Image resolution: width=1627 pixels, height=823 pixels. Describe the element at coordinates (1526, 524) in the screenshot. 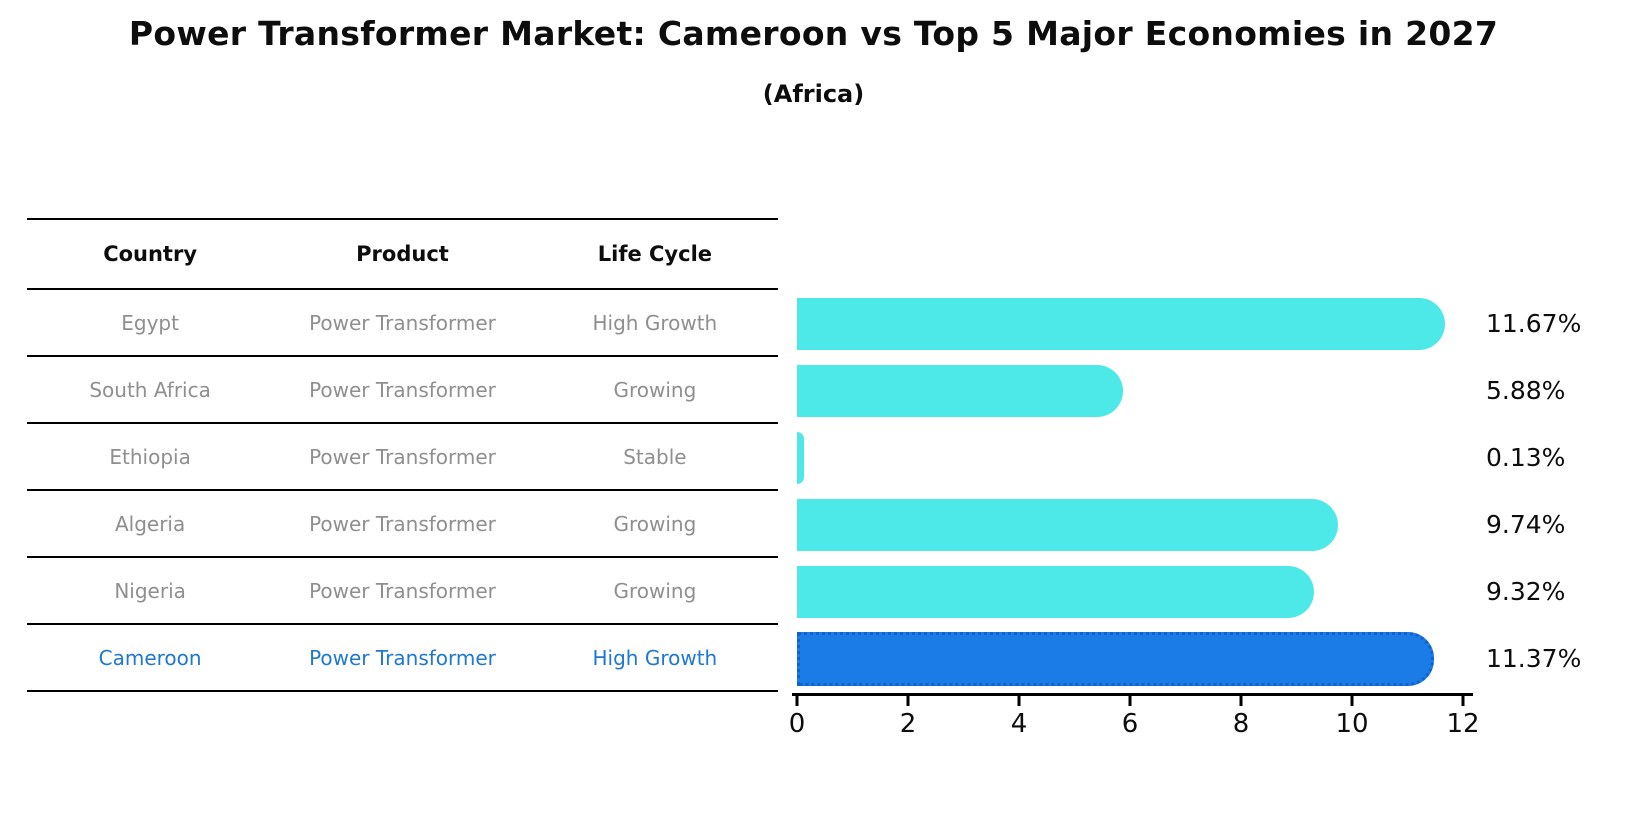

I see `value-label: 9.74%` at that location.